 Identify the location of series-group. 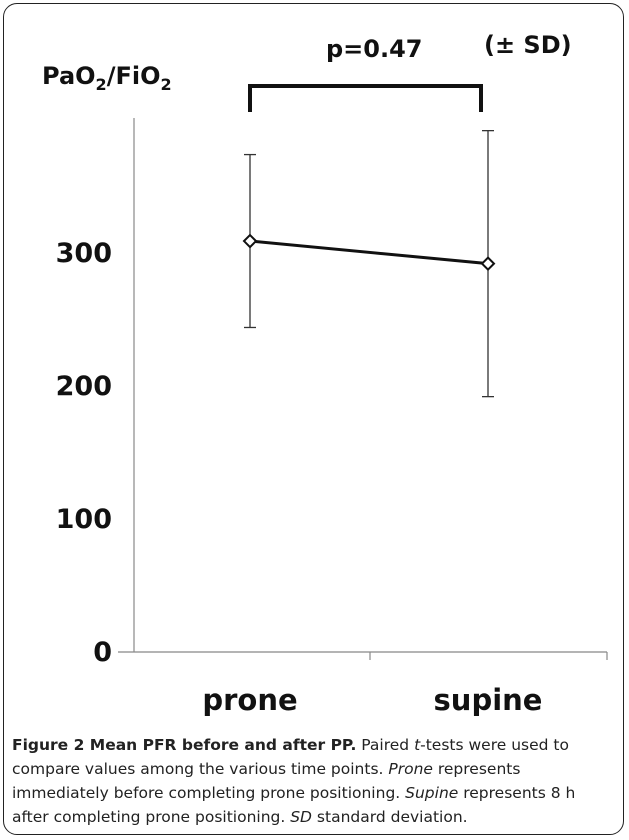
(369, 263).